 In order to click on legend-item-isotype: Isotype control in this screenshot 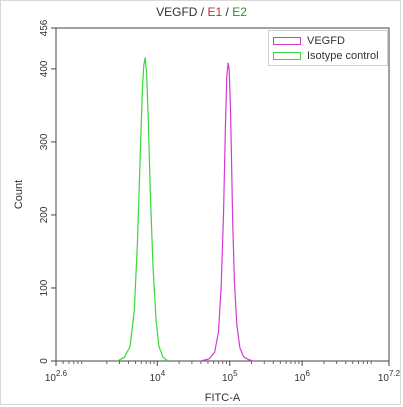, I will do `click(328, 55)`.